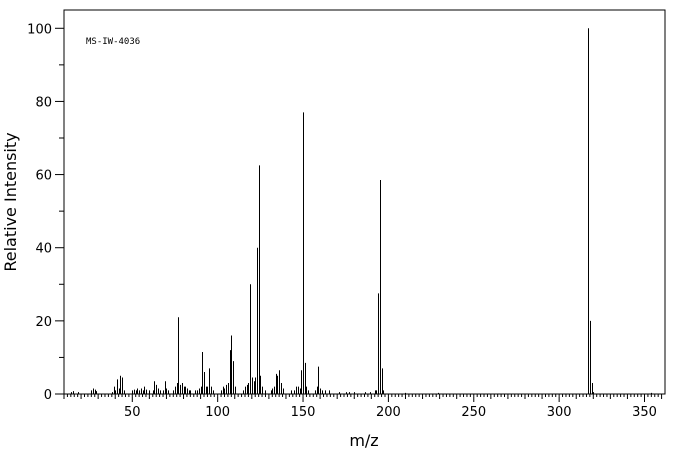  What do you see at coordinates (363, 440) in the screenshot?
I see `x-axis-label: m/z` at bounding box center [363, 440].